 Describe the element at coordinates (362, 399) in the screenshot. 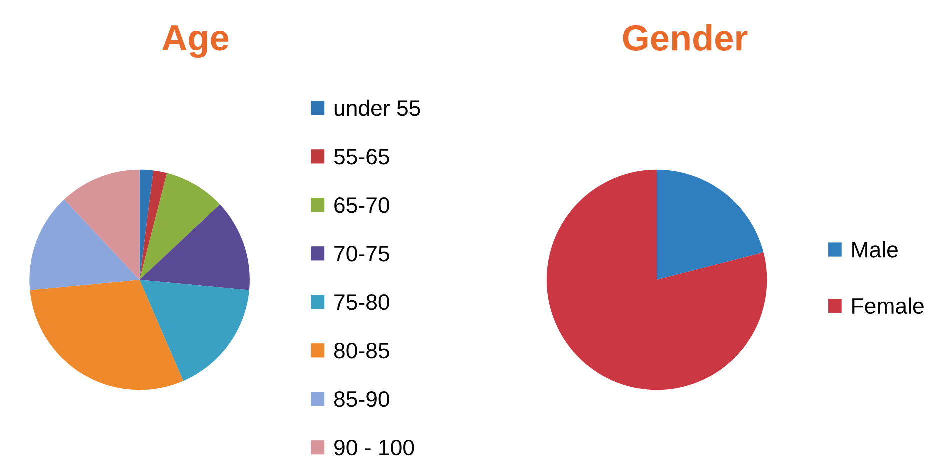

I see `legend-label: 85-90` at that location.